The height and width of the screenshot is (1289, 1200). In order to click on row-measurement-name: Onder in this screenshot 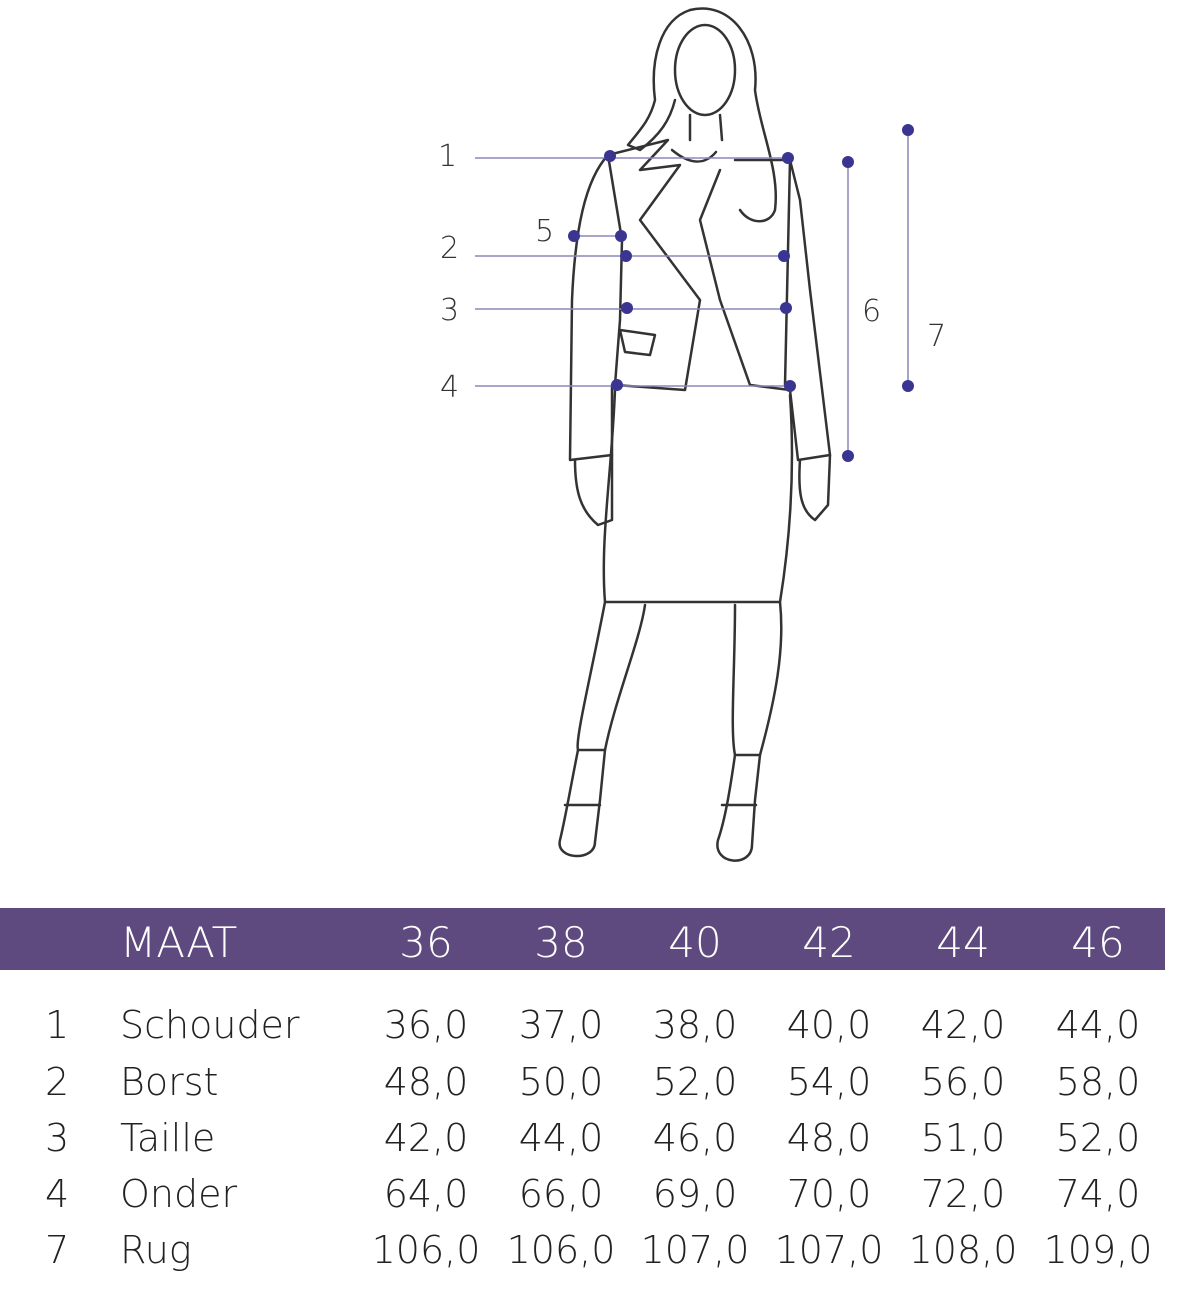, I will do `click(179, 1194)`.